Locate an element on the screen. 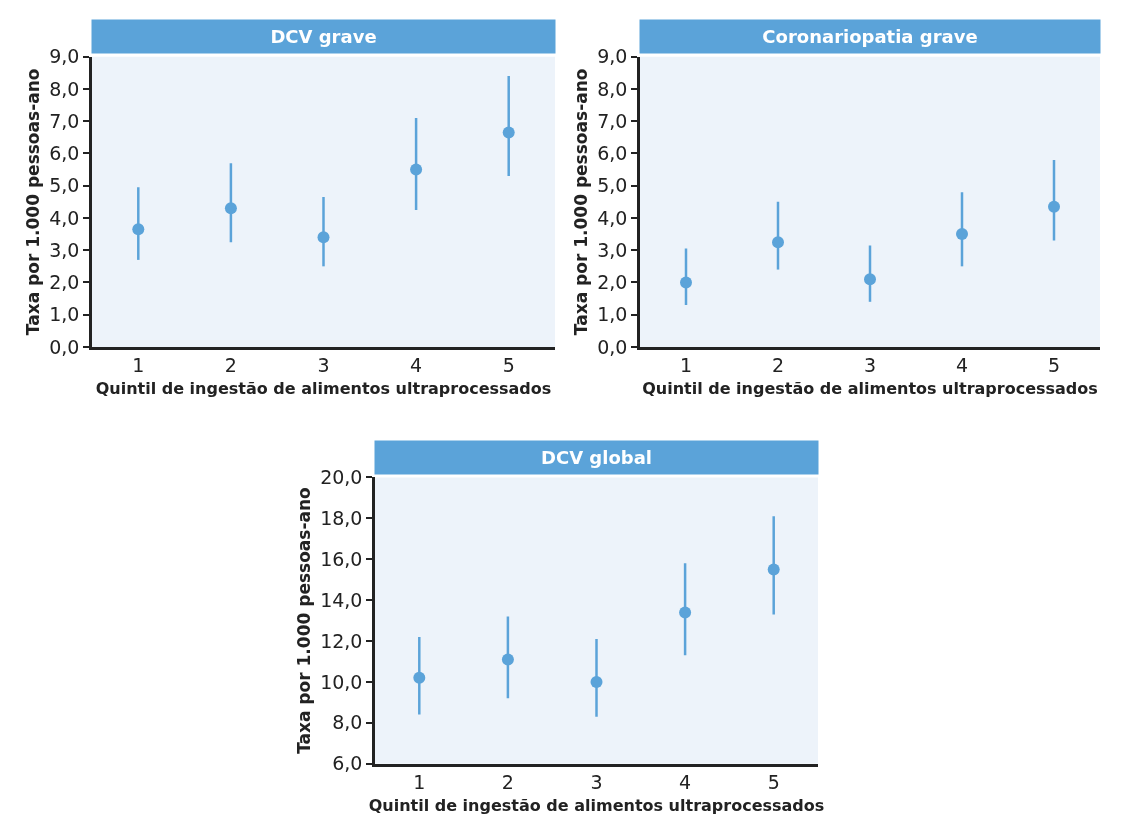 This screenshot has height=838, width=1135. y-tick-label: 14,0 is located at coordinates (341, 599).